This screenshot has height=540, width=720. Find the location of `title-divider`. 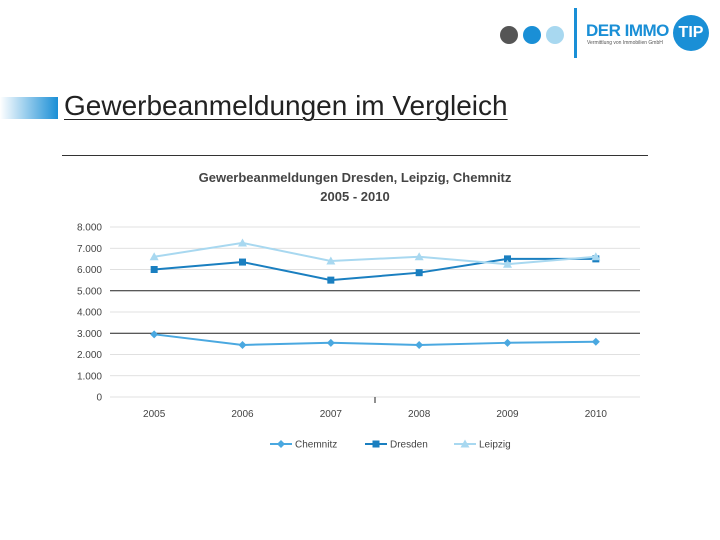

title-divider is located at coordinates (355, 155).